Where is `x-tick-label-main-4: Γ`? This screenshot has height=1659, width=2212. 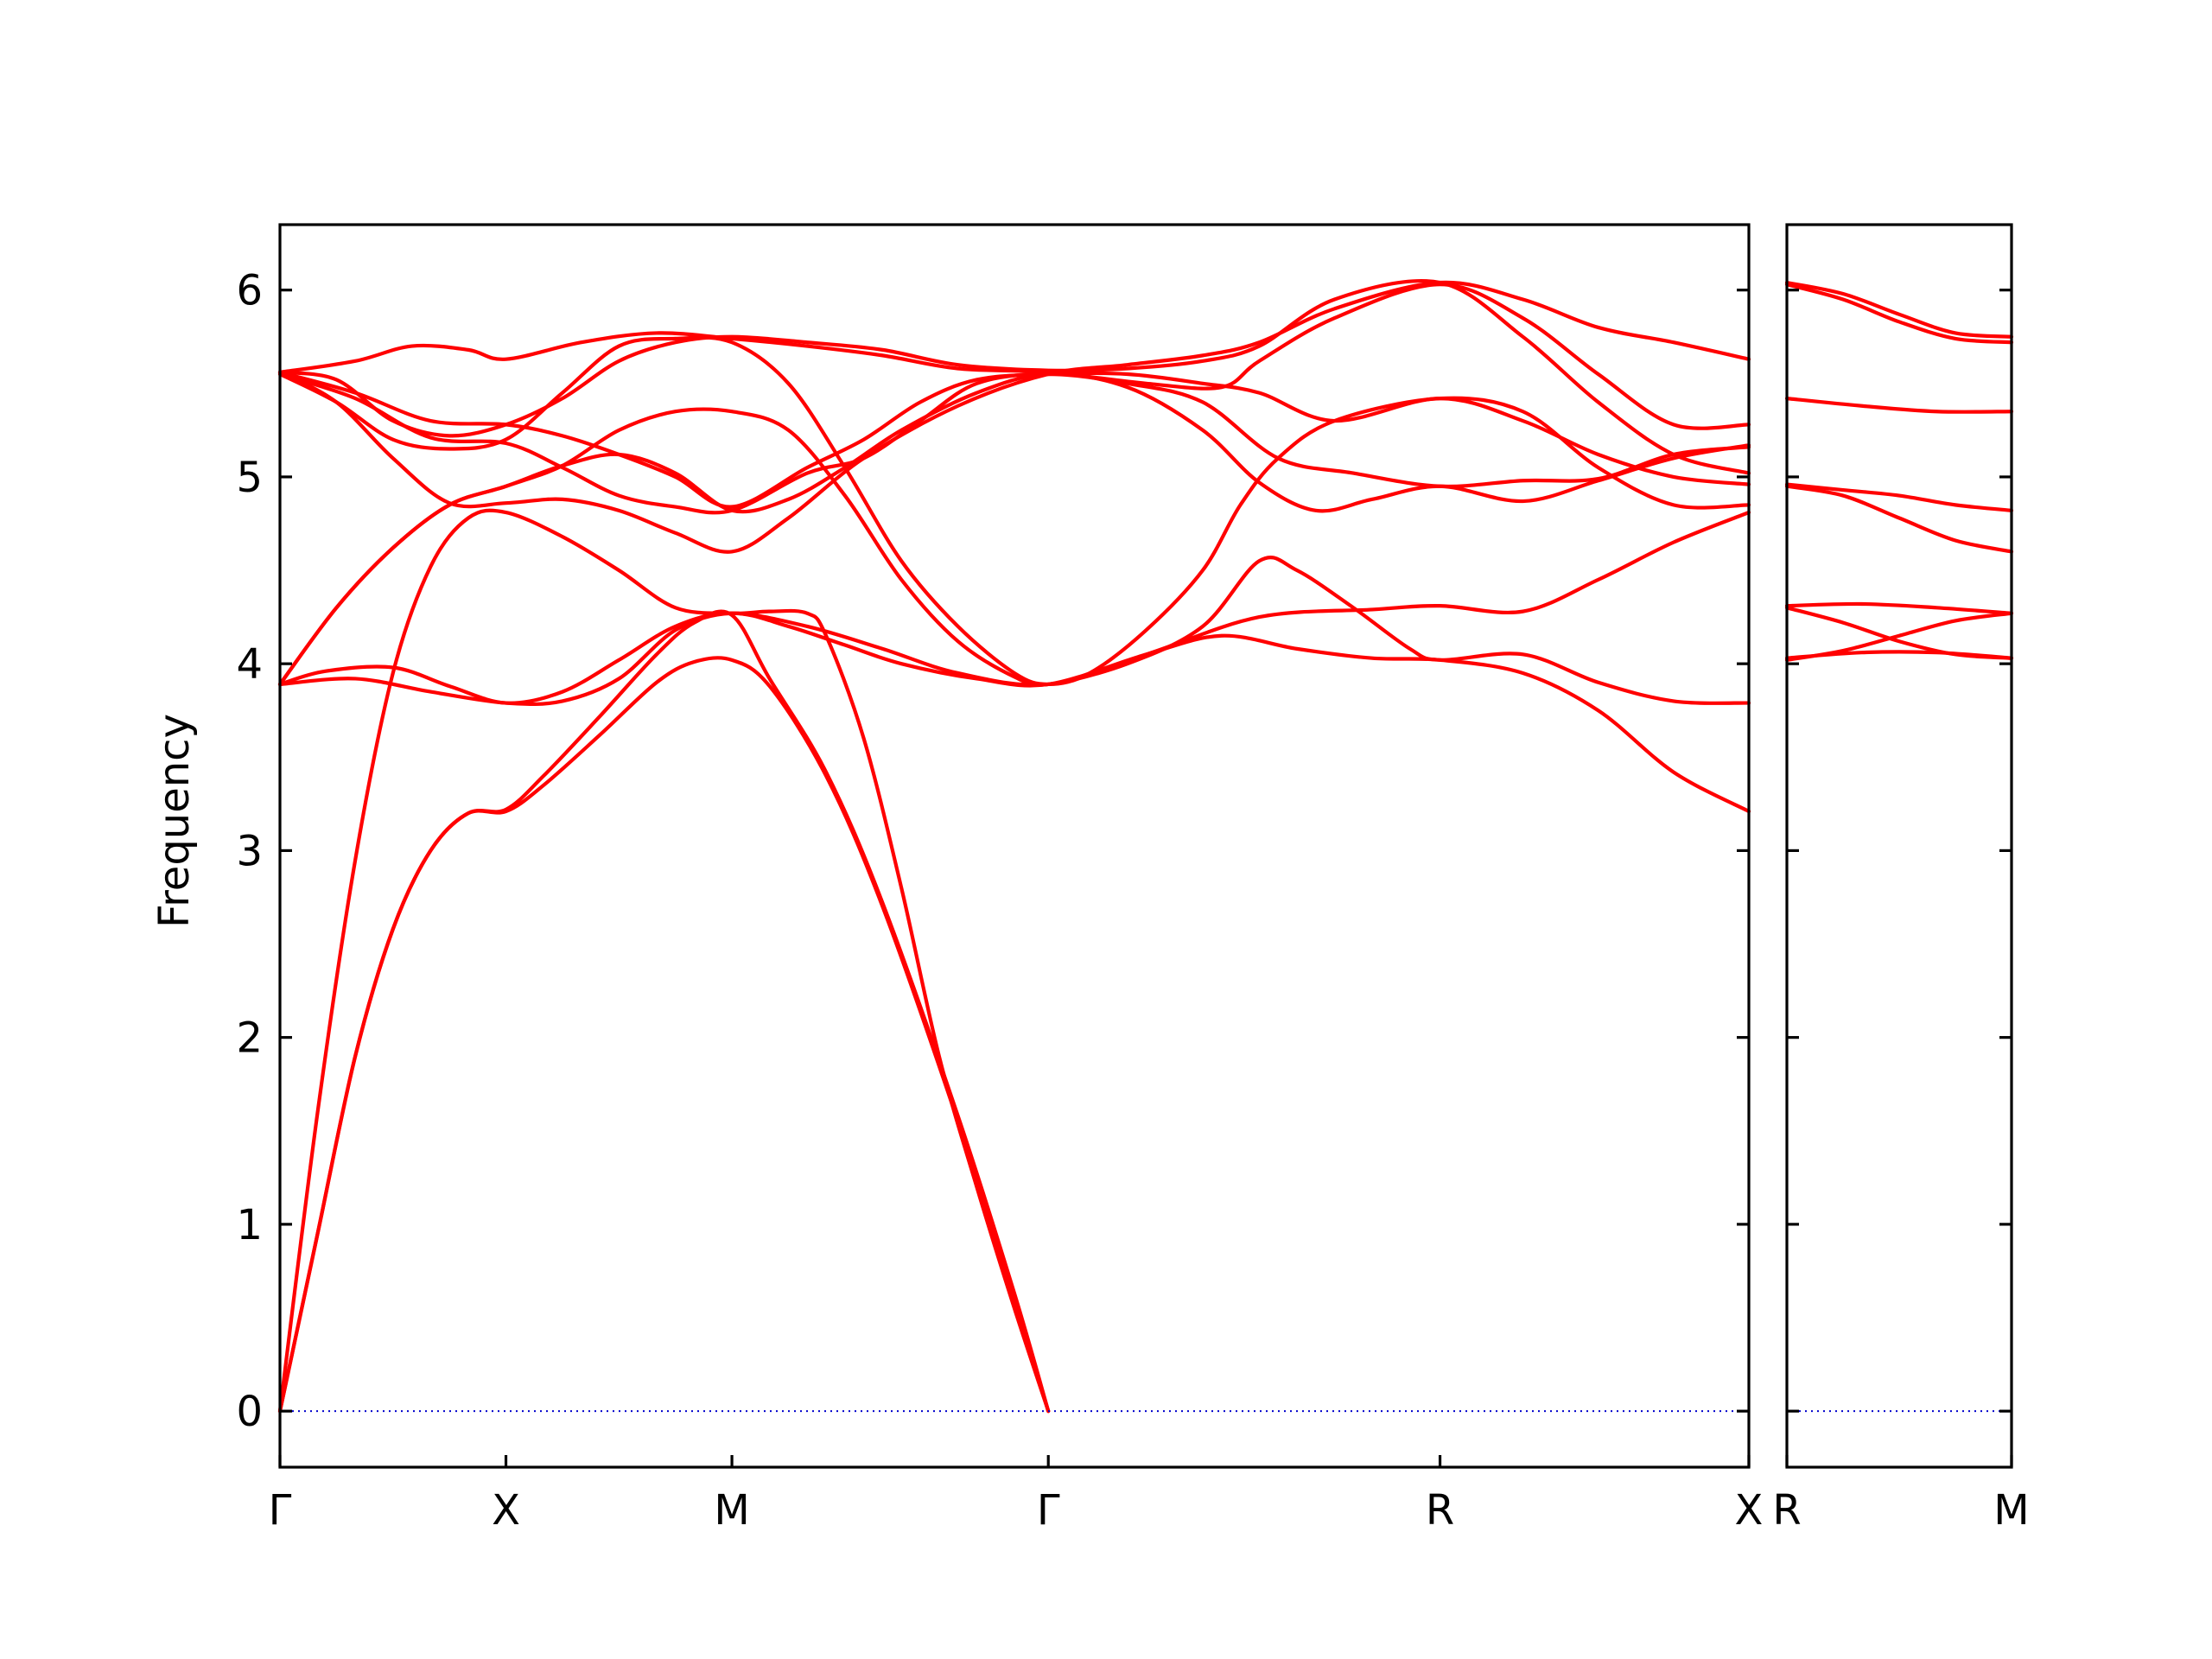 x-tick-label-main-4: Γ is located at coordinates (1048, 1510).